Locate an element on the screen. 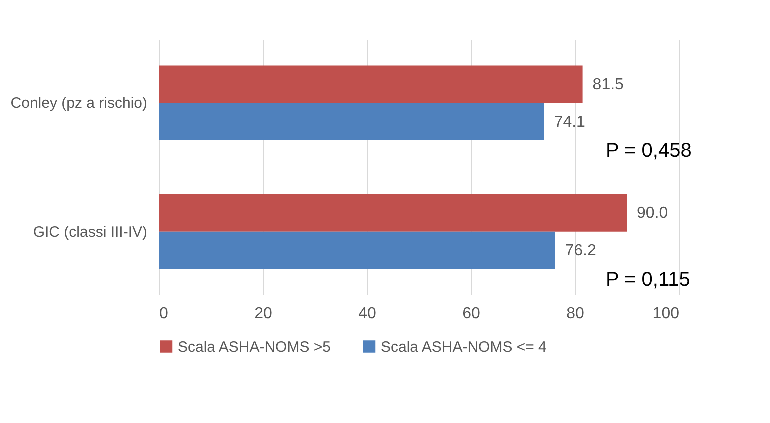 The image size is (770, 423). x-tick-label: 60 is located at coordinates (471, 314).